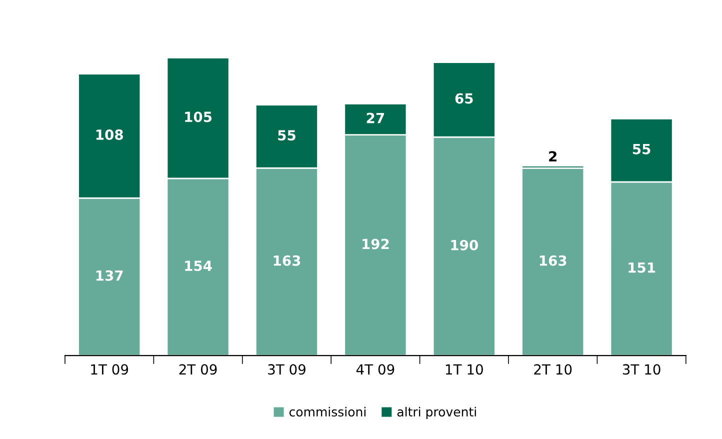  Describe the element at coordinates (436, 412) in the screenshot. I see `legend-label: altri proventi` at that location.